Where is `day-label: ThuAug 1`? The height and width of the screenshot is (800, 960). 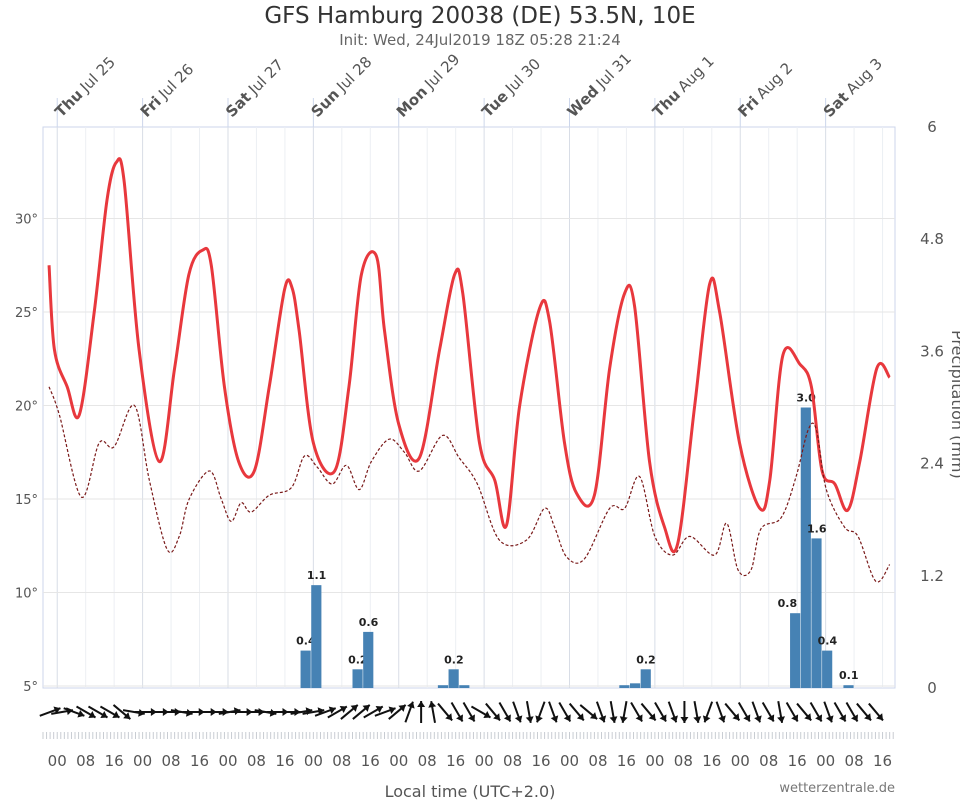
day-label: ThuAug 1 is located at coordinates (683, 86).